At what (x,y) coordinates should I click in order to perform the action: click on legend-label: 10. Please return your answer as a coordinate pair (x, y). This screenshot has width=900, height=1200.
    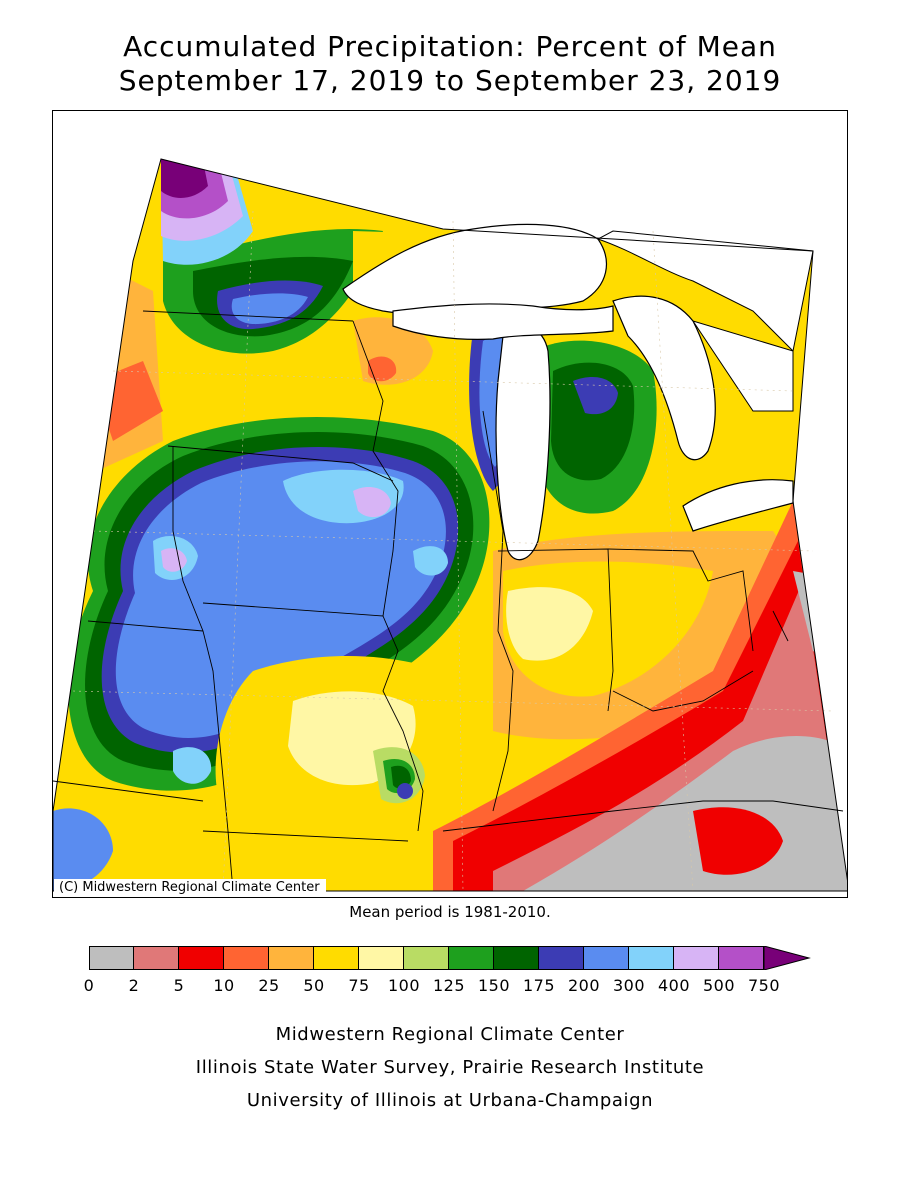
    Looking at the image, I should click on (224, 985).